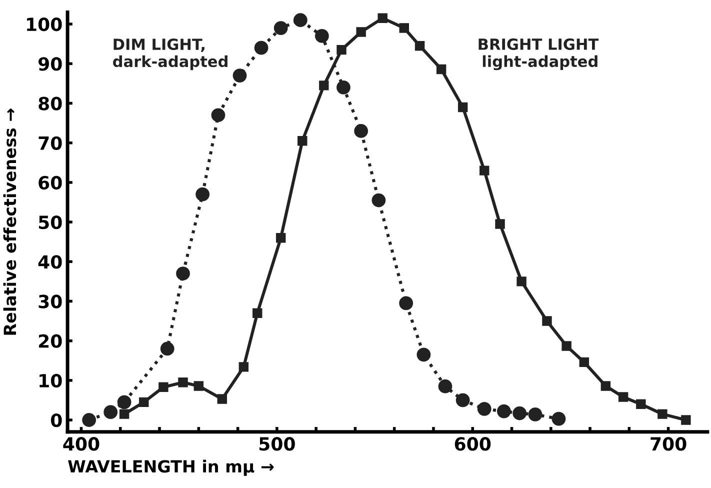 The width and height of the screenshot is (711, 488). Describe the element at coordinates (50, 301) in the screenshot. I see `y-tick-label: 30` at that location.